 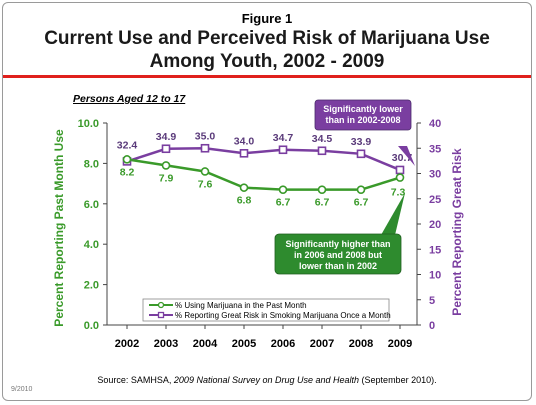 What do you see at coordinates (338, 266) in the screenshot?
I see `callout-green-text: lower than in 2002` at bounding box center [338, 266].